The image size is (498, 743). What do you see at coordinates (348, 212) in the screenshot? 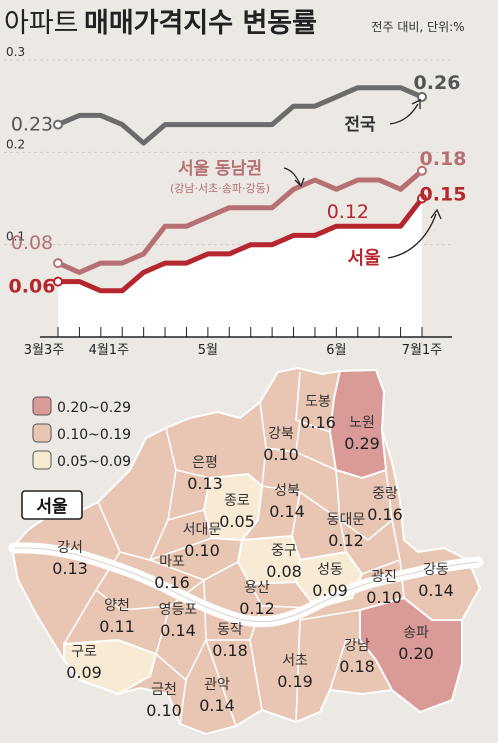
I see `mid-value-label: 0.12` at bounding box center [348, 212].